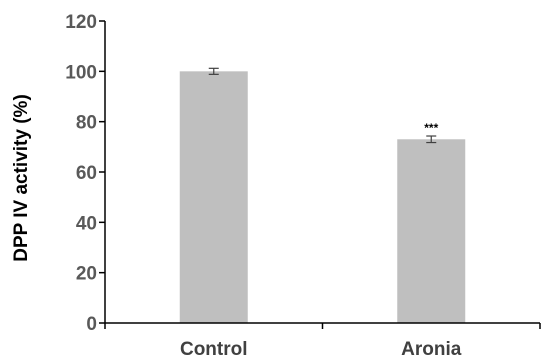 This screenshot has height=361, width=542. What do you see at coordinates (431, 349) in the screenshot?
I see `x-category-label: Aronia` at bounding box center [431, 349].